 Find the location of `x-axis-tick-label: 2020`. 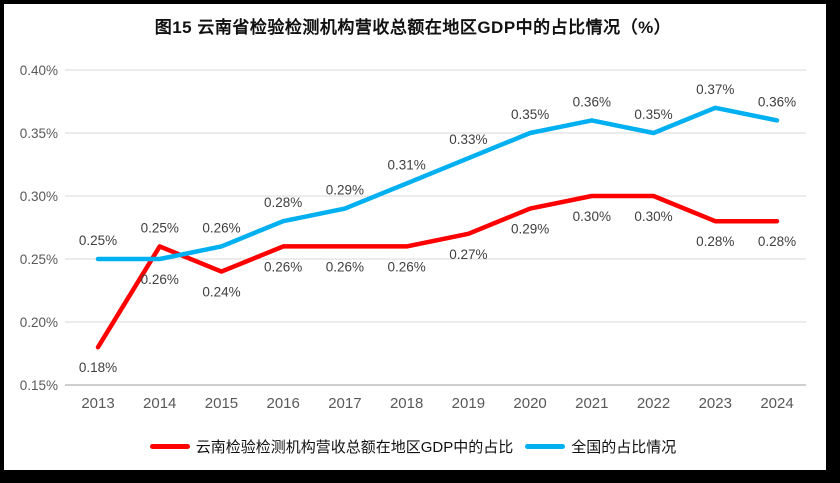

x-axis-tick-label: 2020 is located at coordinates (529, 403).